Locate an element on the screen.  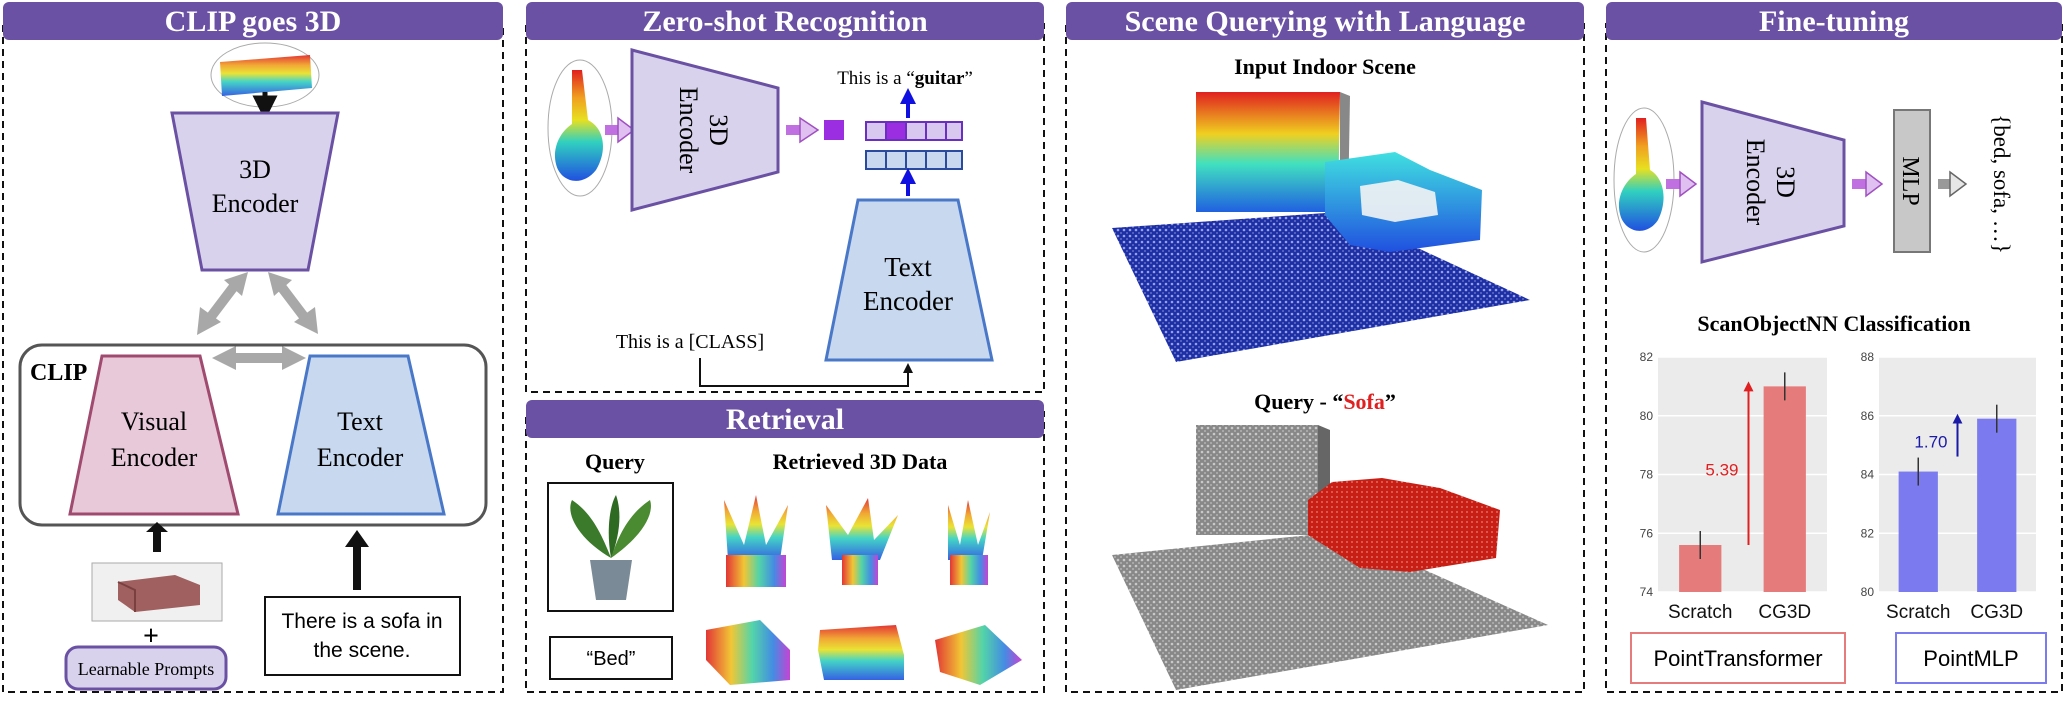
classification-title: ScanObjectNN Classification is located at coordinates (1833, 323).